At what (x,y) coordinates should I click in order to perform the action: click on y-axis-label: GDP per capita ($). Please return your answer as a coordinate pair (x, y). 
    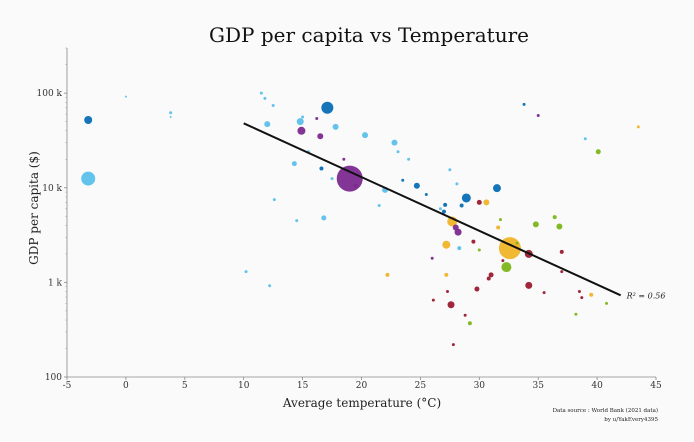
    Looking at the image, I should click on (34, 208).